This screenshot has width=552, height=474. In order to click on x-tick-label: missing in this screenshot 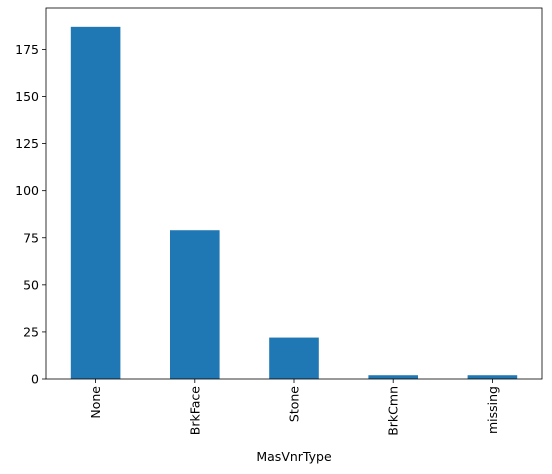, I will do `click(492, 410)`.